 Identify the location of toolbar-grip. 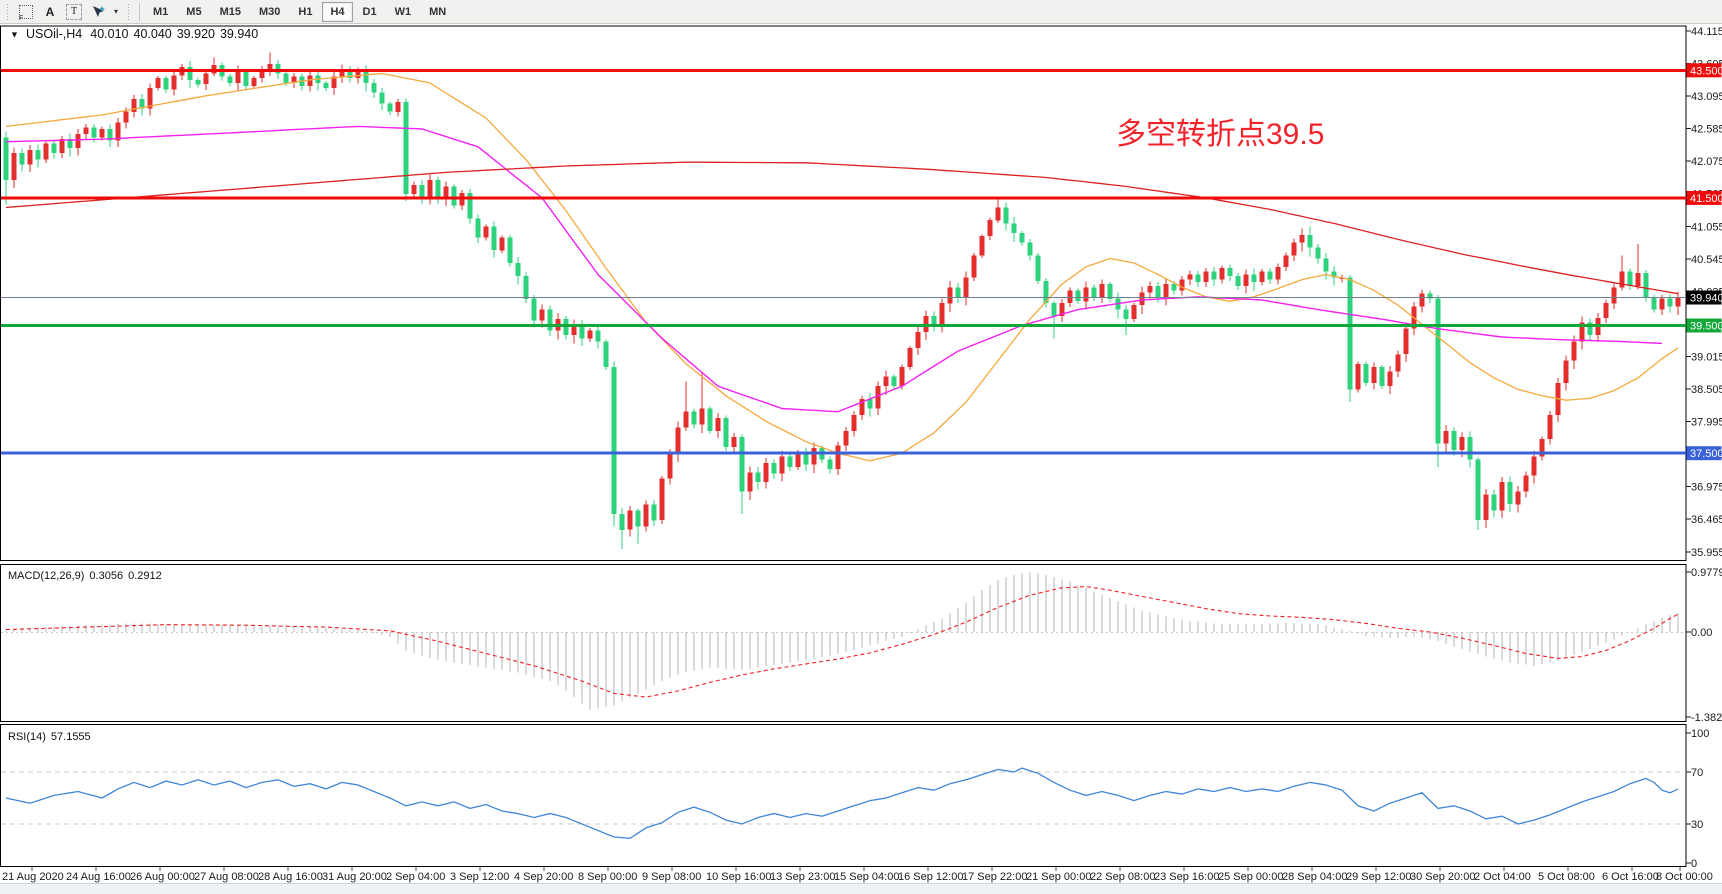
(7, 11).